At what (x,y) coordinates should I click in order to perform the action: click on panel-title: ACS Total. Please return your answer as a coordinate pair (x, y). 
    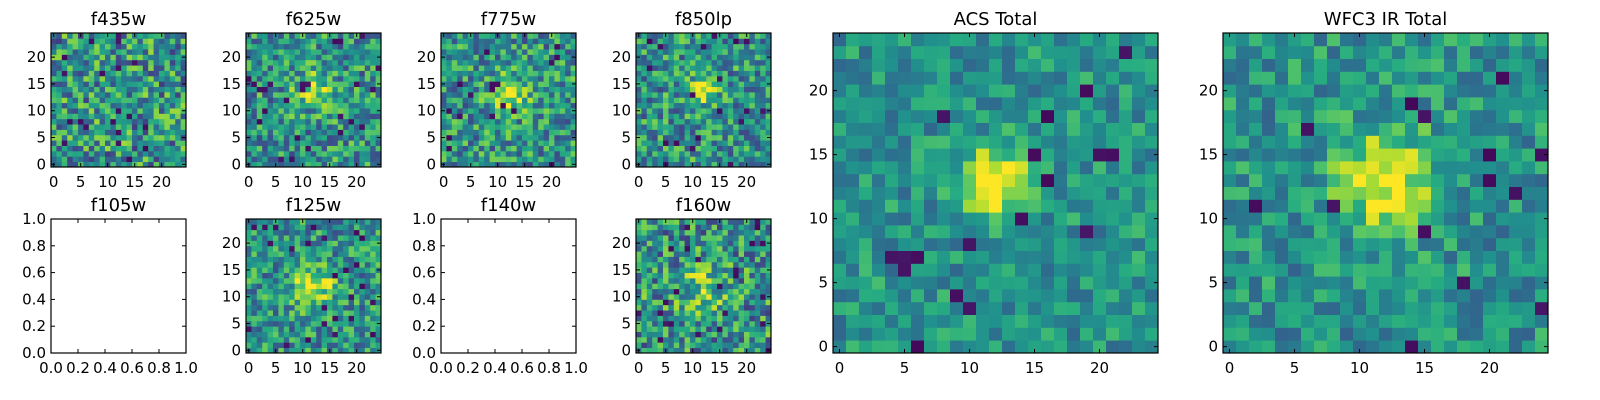
    Looking at the image, I should click on (996, 19).